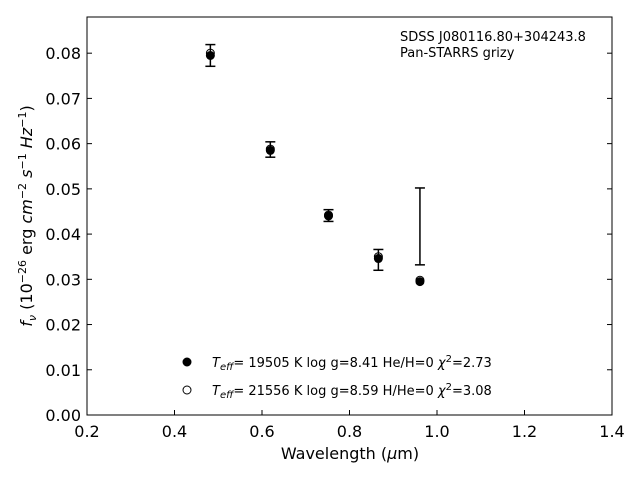  What do you see at coordinates (63, 325) in the screenshot?
I see `y-tick-label: 0.02` at bounding box center [63, 325].